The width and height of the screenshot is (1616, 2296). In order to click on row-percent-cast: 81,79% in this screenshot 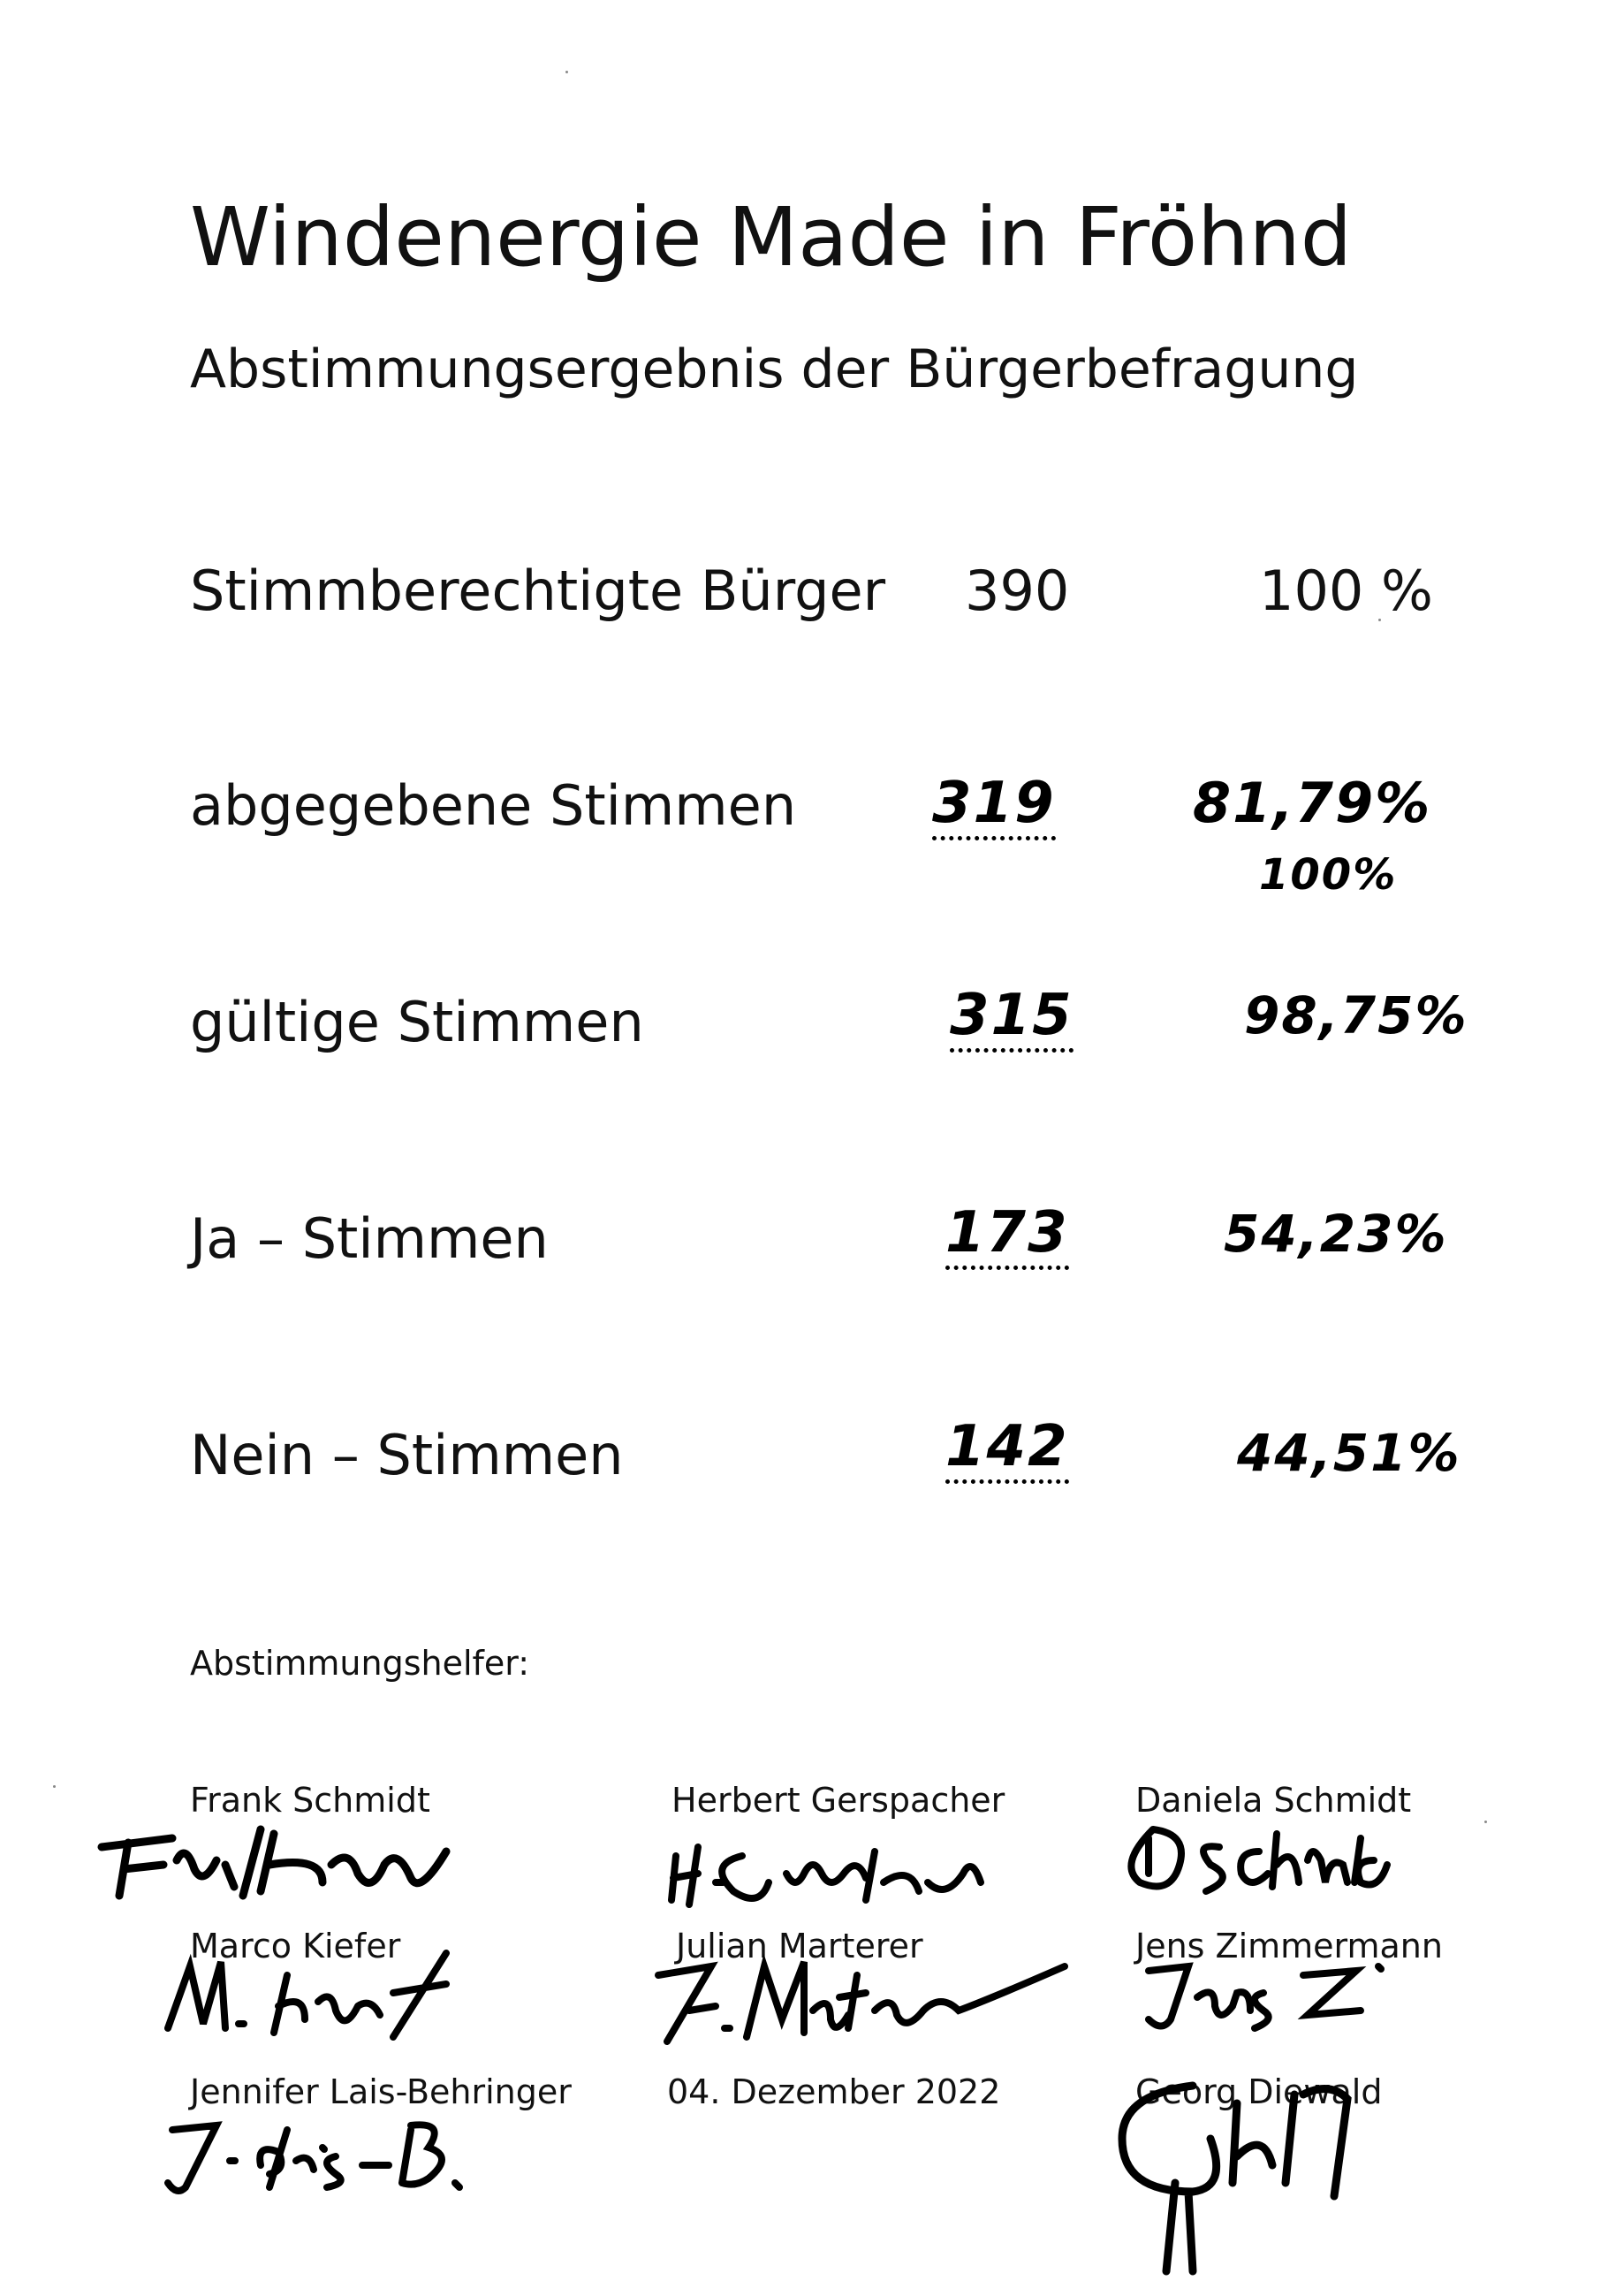, I will do `click(1312, 803)`.